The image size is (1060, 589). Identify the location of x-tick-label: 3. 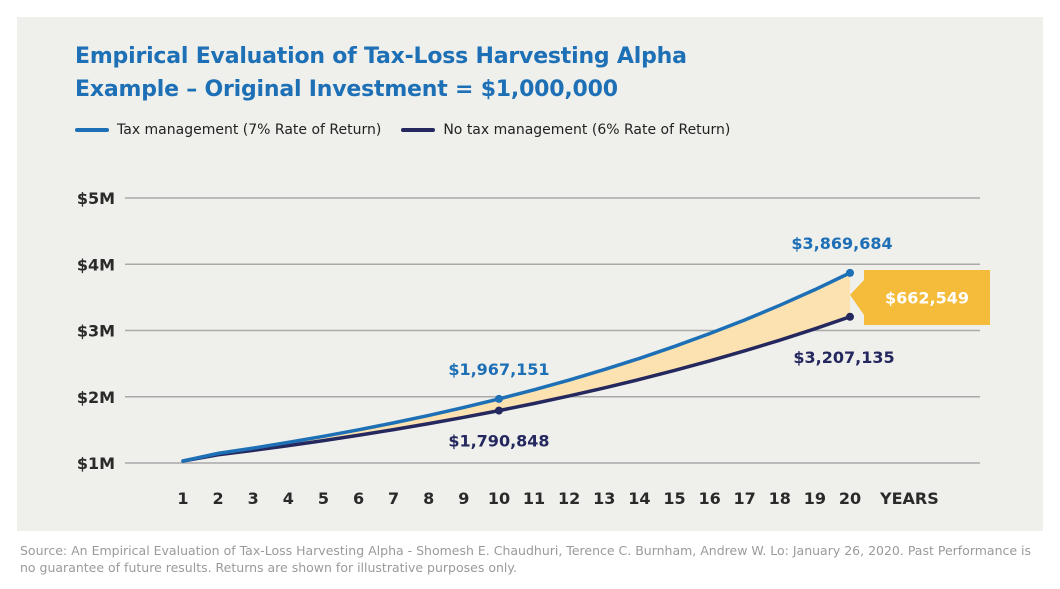
(253, 498).